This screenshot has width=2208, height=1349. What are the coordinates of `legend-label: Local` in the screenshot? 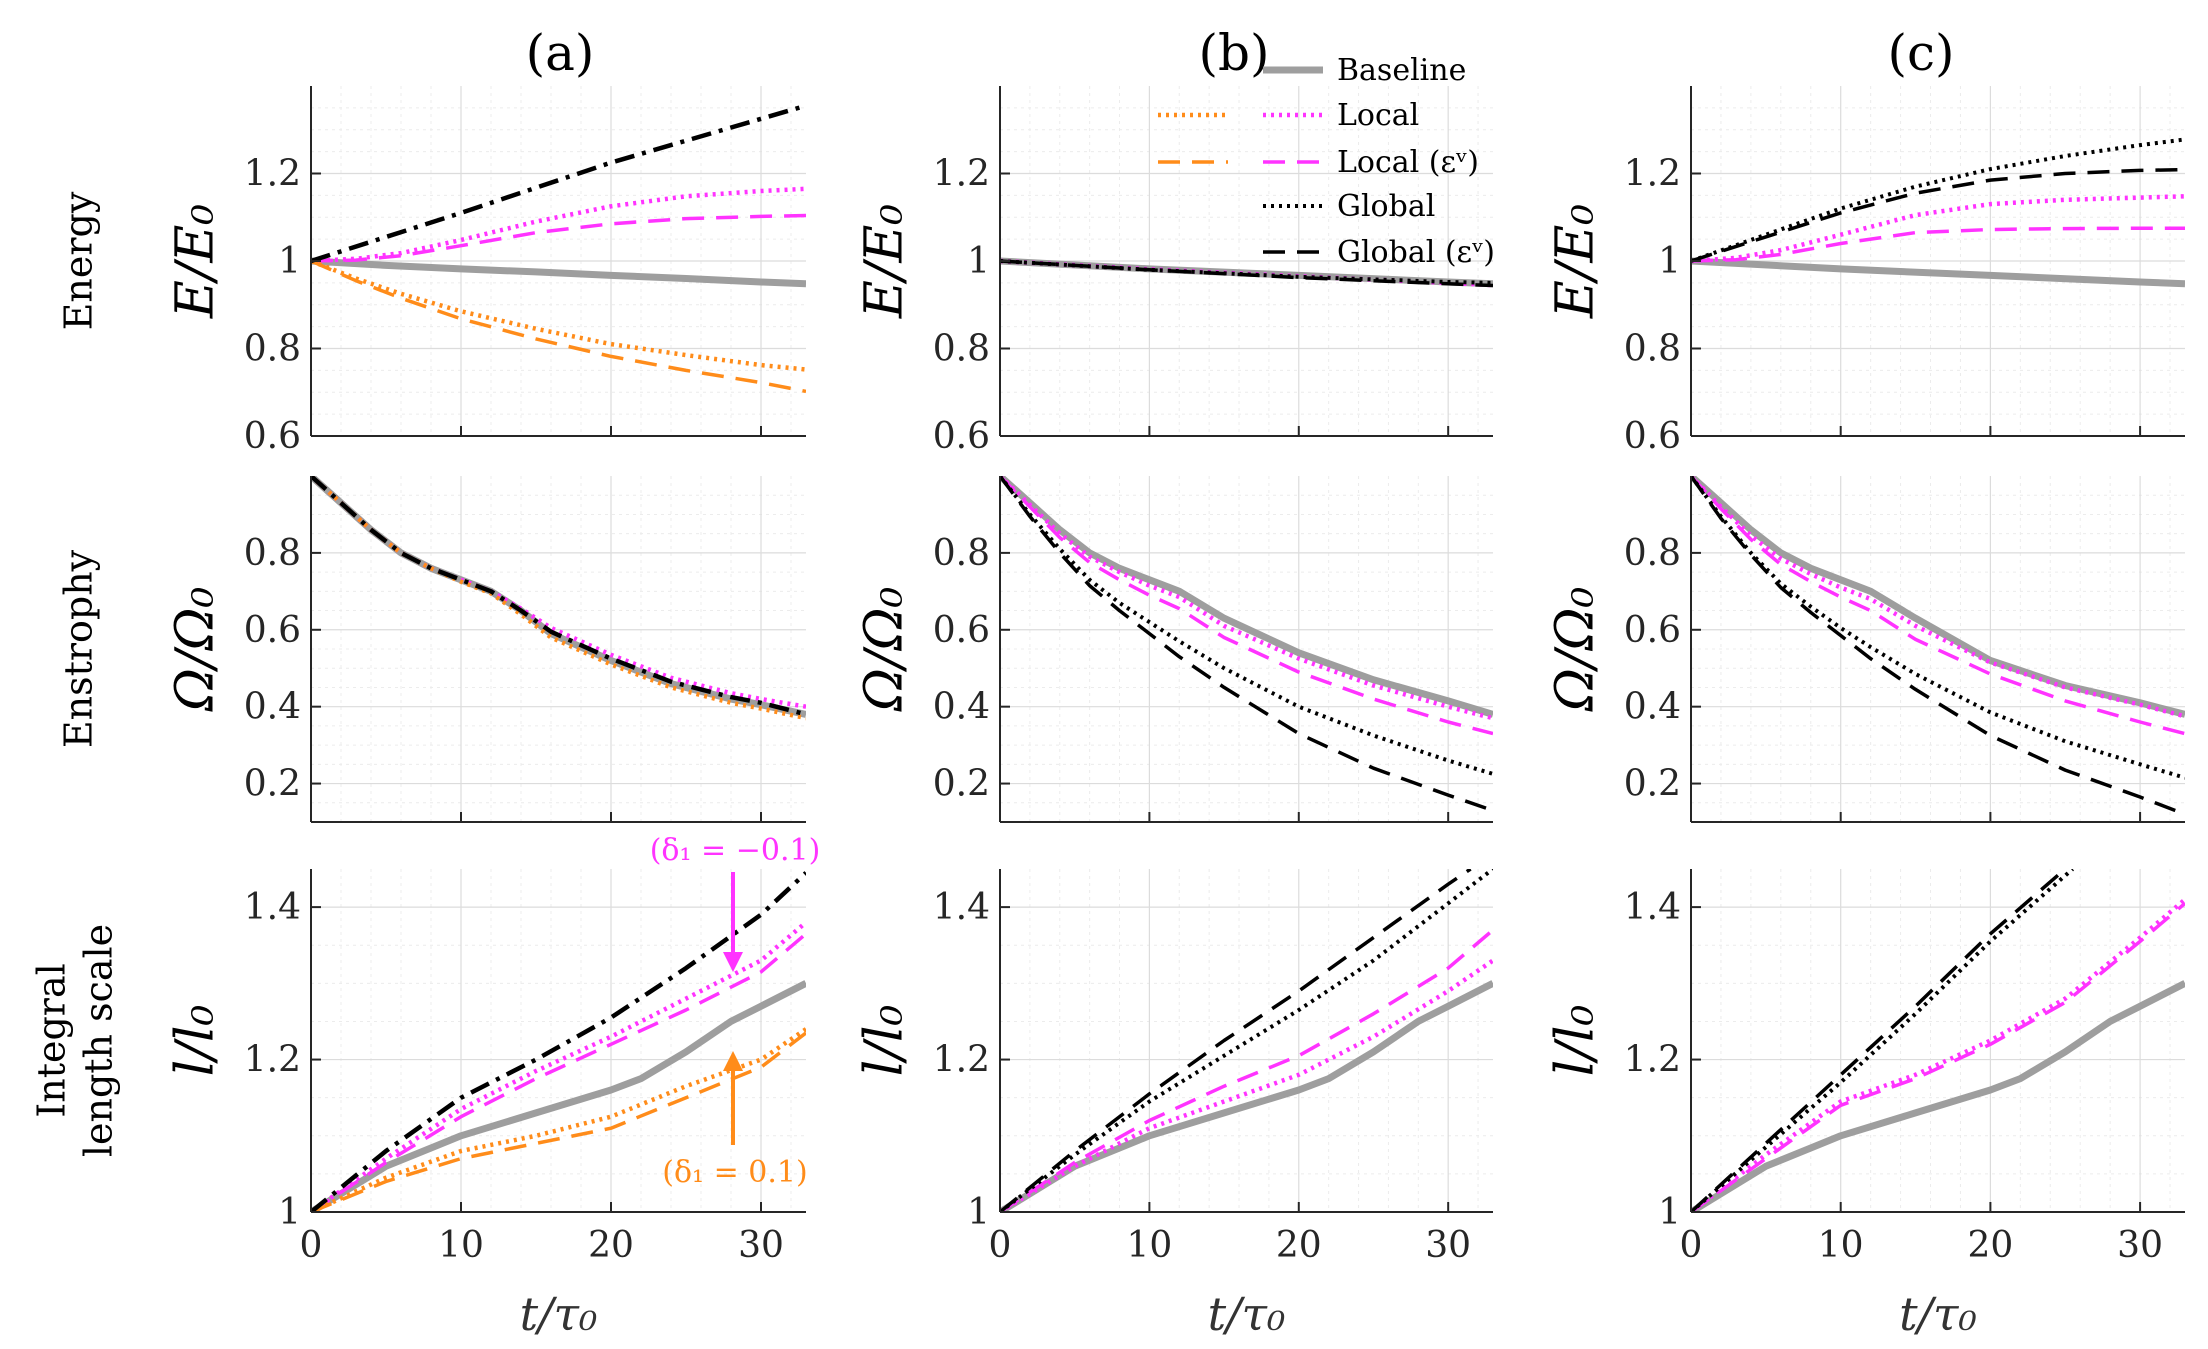 It's located at (1378, 115).